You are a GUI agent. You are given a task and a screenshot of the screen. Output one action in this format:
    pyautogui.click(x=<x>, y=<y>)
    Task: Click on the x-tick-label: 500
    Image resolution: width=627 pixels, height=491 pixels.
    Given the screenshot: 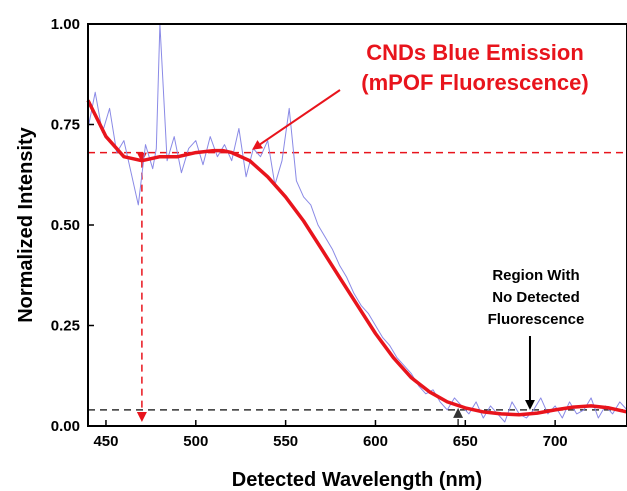 What is the action you would take?
    pyautogui.click(x=195, y=441)
    